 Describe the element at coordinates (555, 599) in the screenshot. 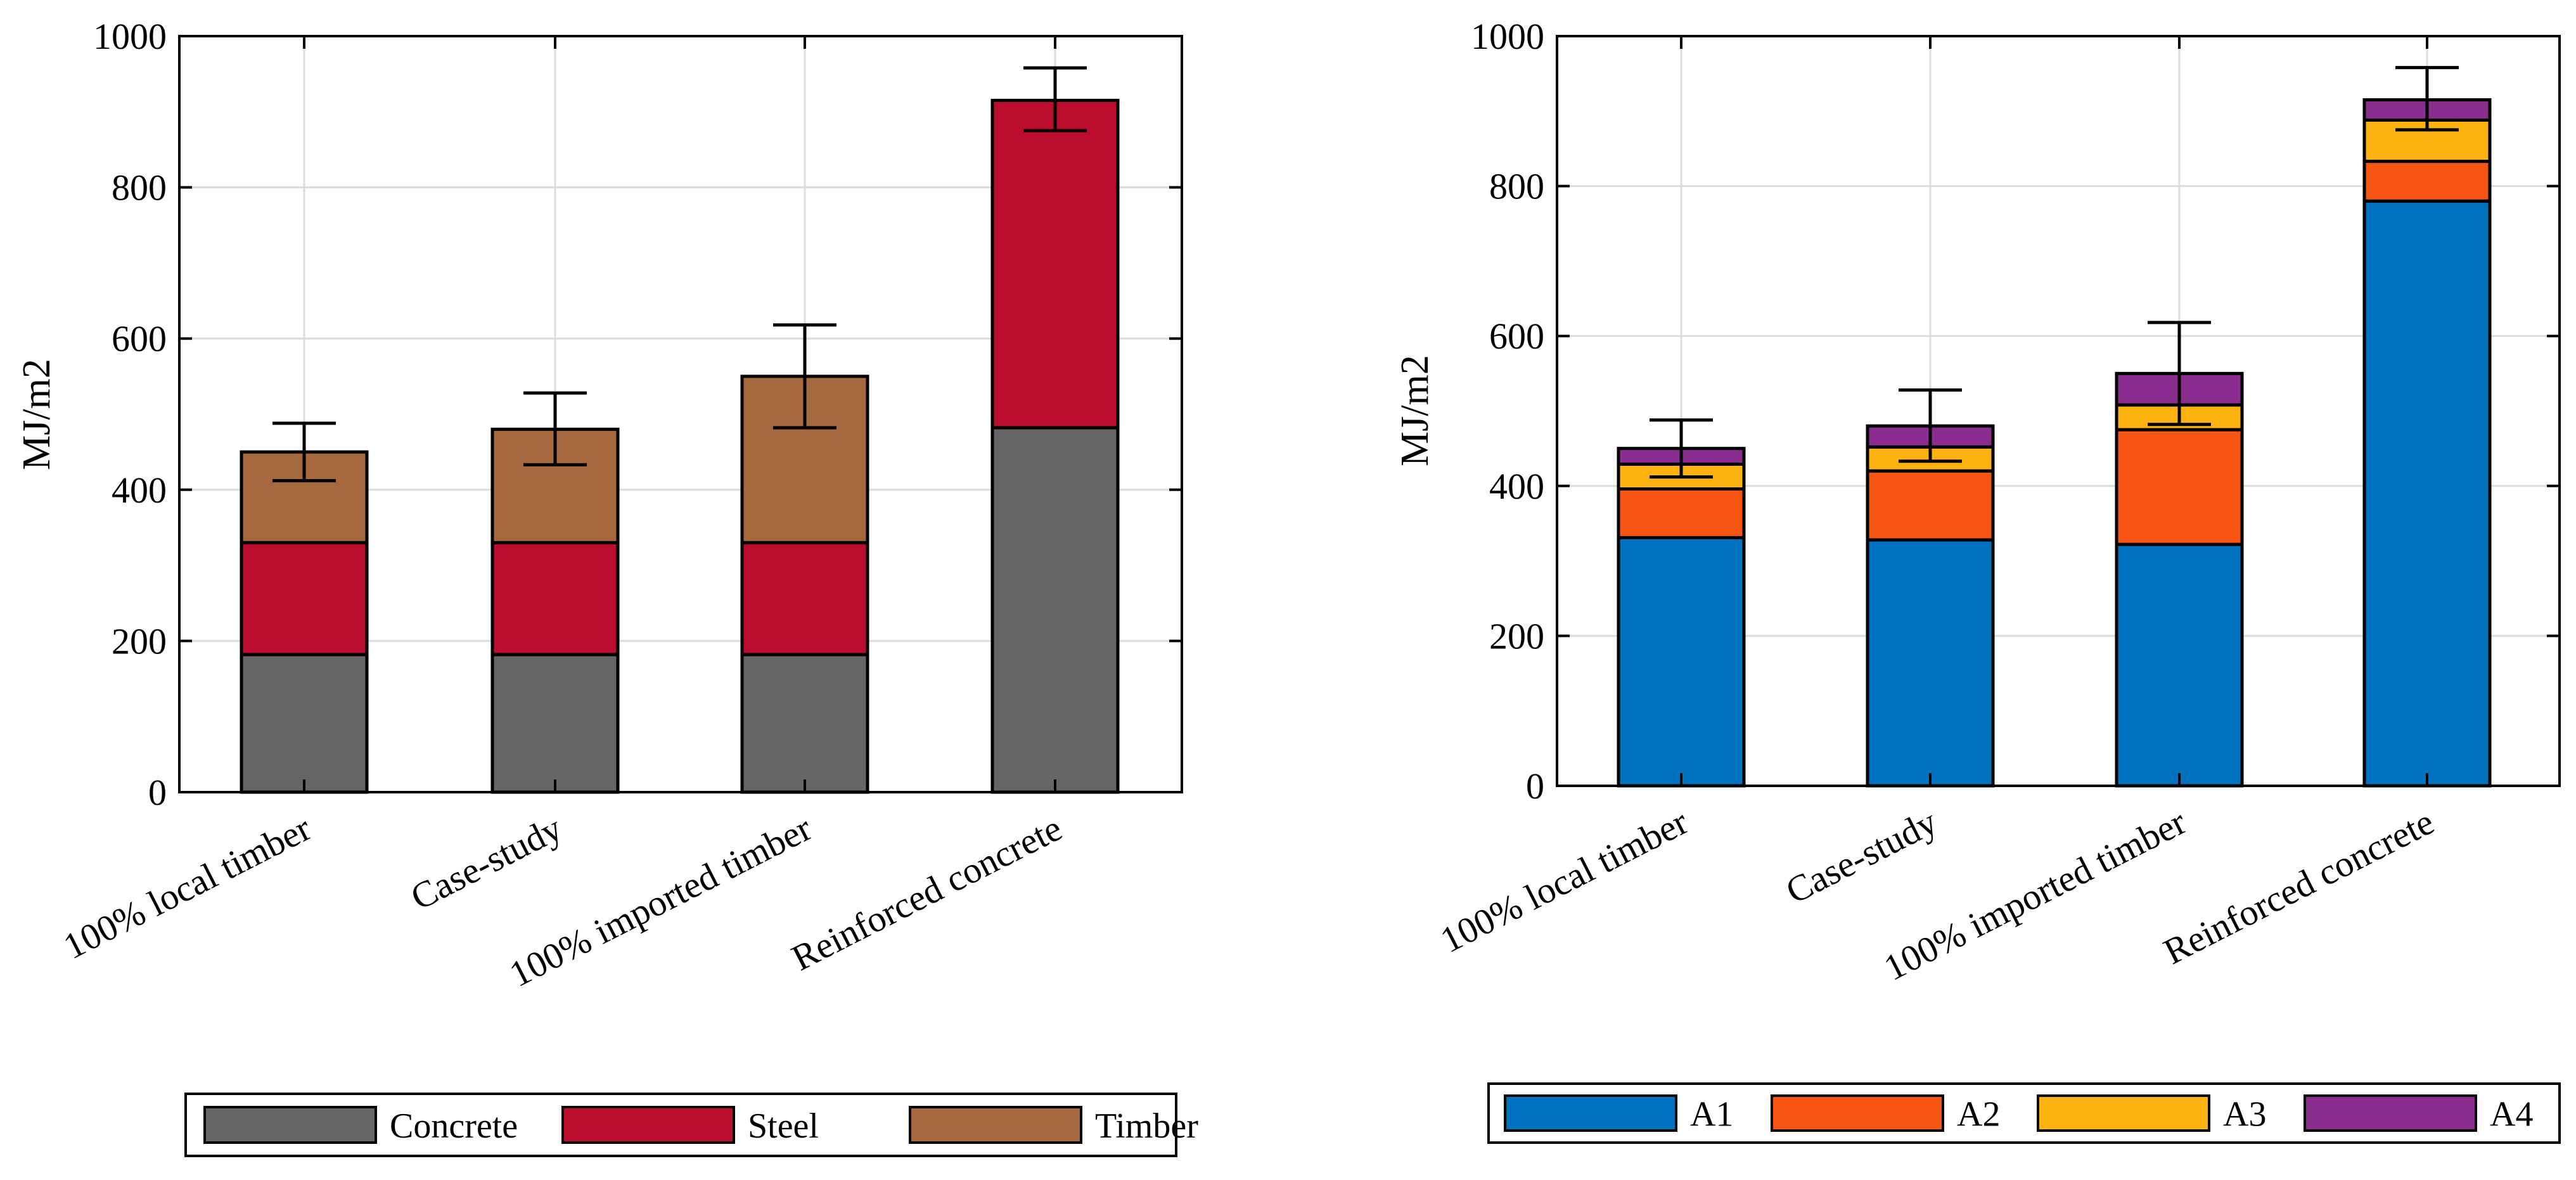

I see `bar-case-study-steel` at that location.